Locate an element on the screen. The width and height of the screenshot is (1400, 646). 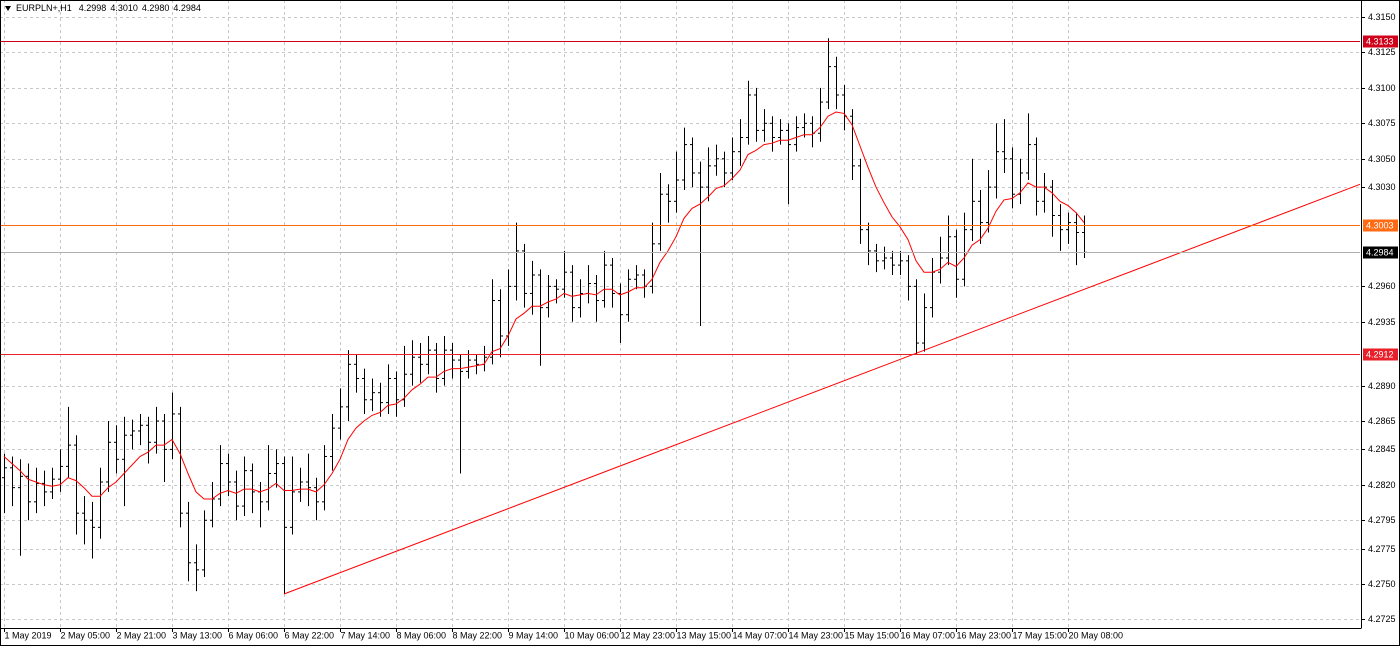
y-tick-label: 4.2960 is located at coordinates (1382, 286).